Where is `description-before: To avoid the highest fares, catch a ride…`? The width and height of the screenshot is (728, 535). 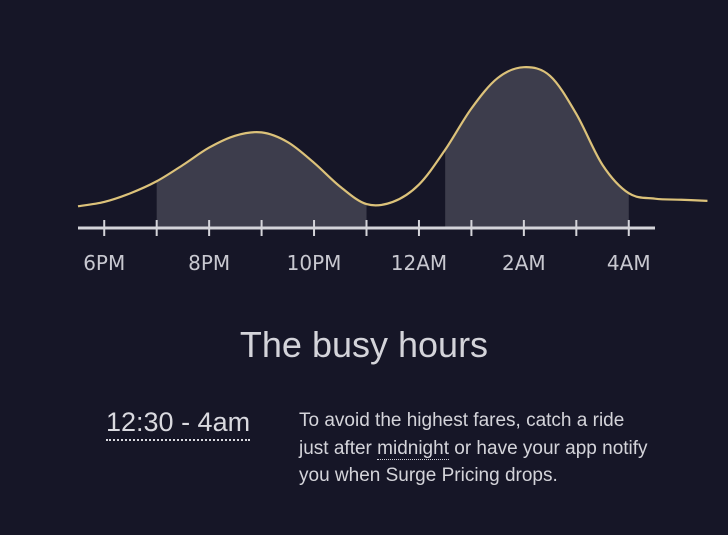
description-before: To avoid the highest fares, catch a ride… is located at coordinates (462, 434).